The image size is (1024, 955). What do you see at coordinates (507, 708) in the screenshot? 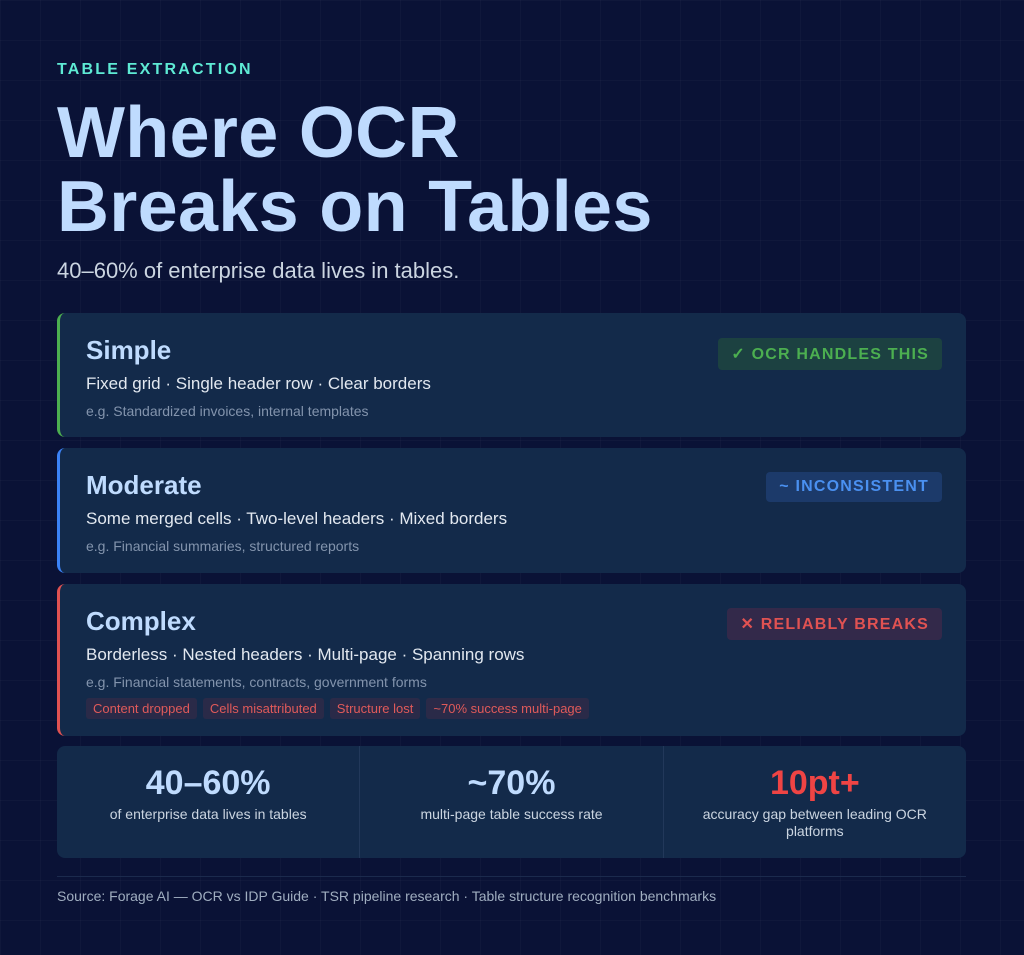
I see `tag: ~70% success multi-page` at bounding box center [507, 708].